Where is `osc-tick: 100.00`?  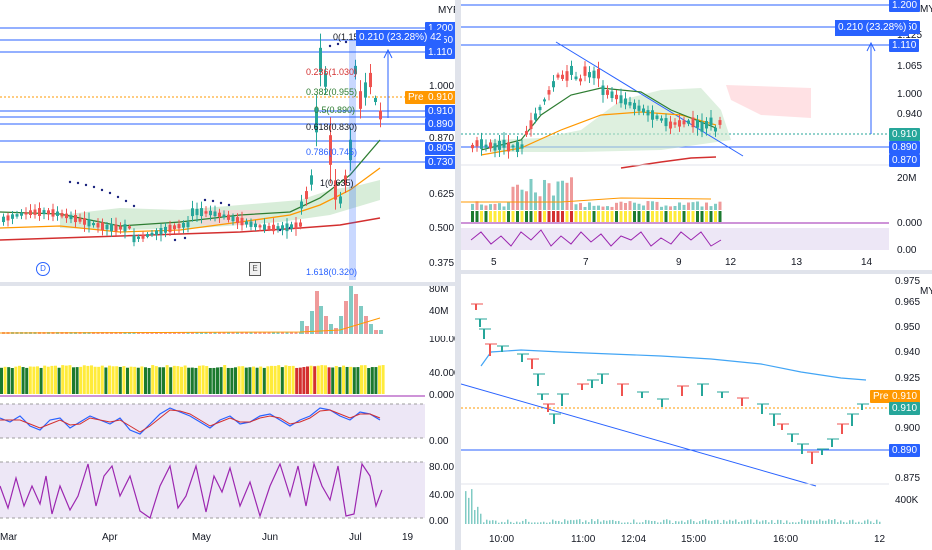
osc-tick: 100.00 is located at coordinates (442, 340).